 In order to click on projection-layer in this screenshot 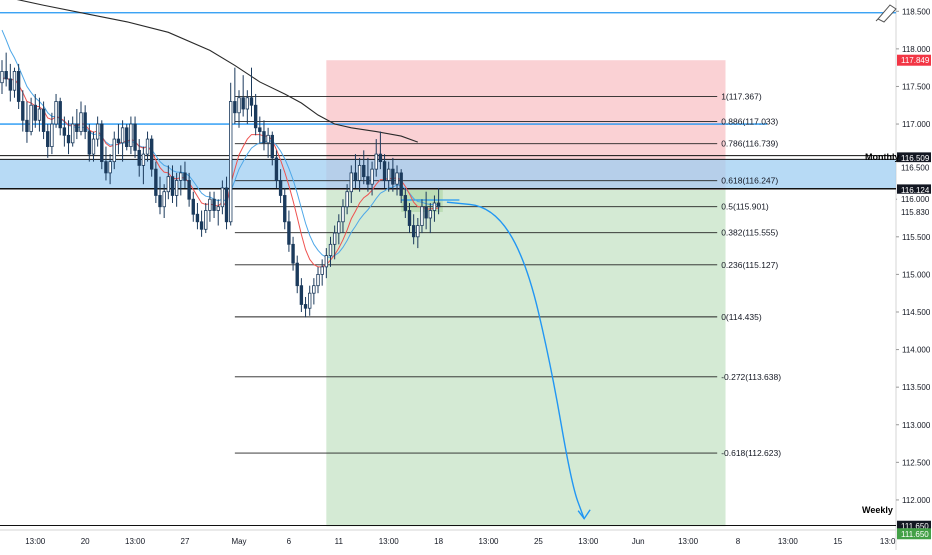, I will do `click(518, 360)`.